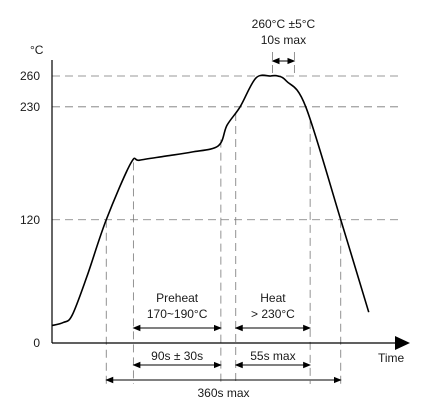 The width and height of the screenshot is (428, 418). I want to click on peak-time-label: 10s max, so click(283, 40).